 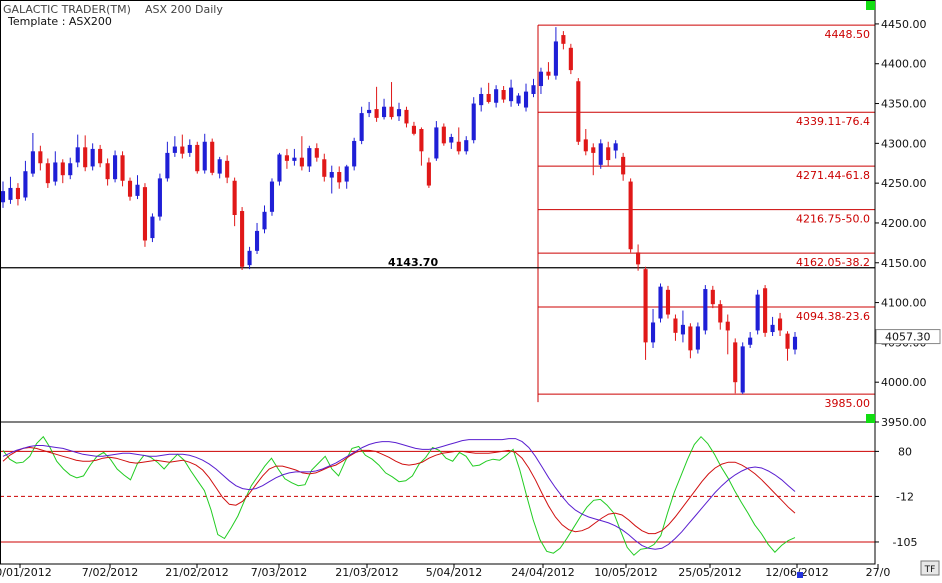 What do you see at coordinates (110, 572) in the screenshot?
I see `x-tick-label: 7/02/2012` at bounding box center [110, 572].